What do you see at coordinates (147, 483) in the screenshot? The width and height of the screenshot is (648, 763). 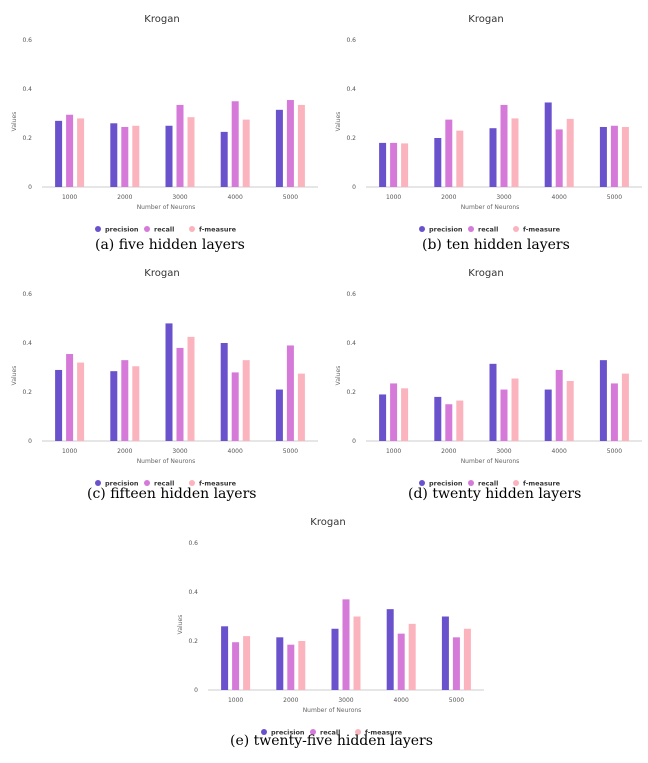 I see `legend-marker-recall` at bounding box center [147, 483].